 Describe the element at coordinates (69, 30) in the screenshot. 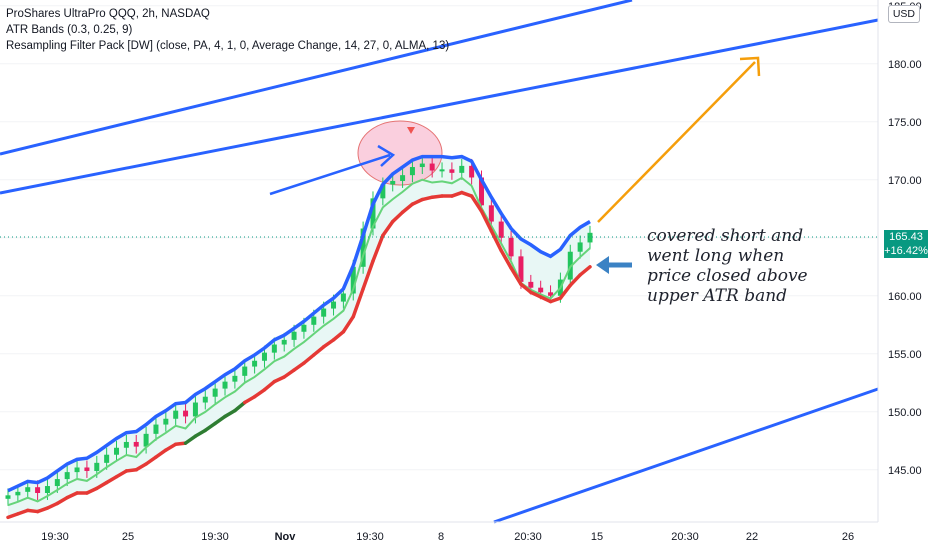

I see `indicator-atr-bands: ATR Bands (0.3, 0.25, 9)` at that location.